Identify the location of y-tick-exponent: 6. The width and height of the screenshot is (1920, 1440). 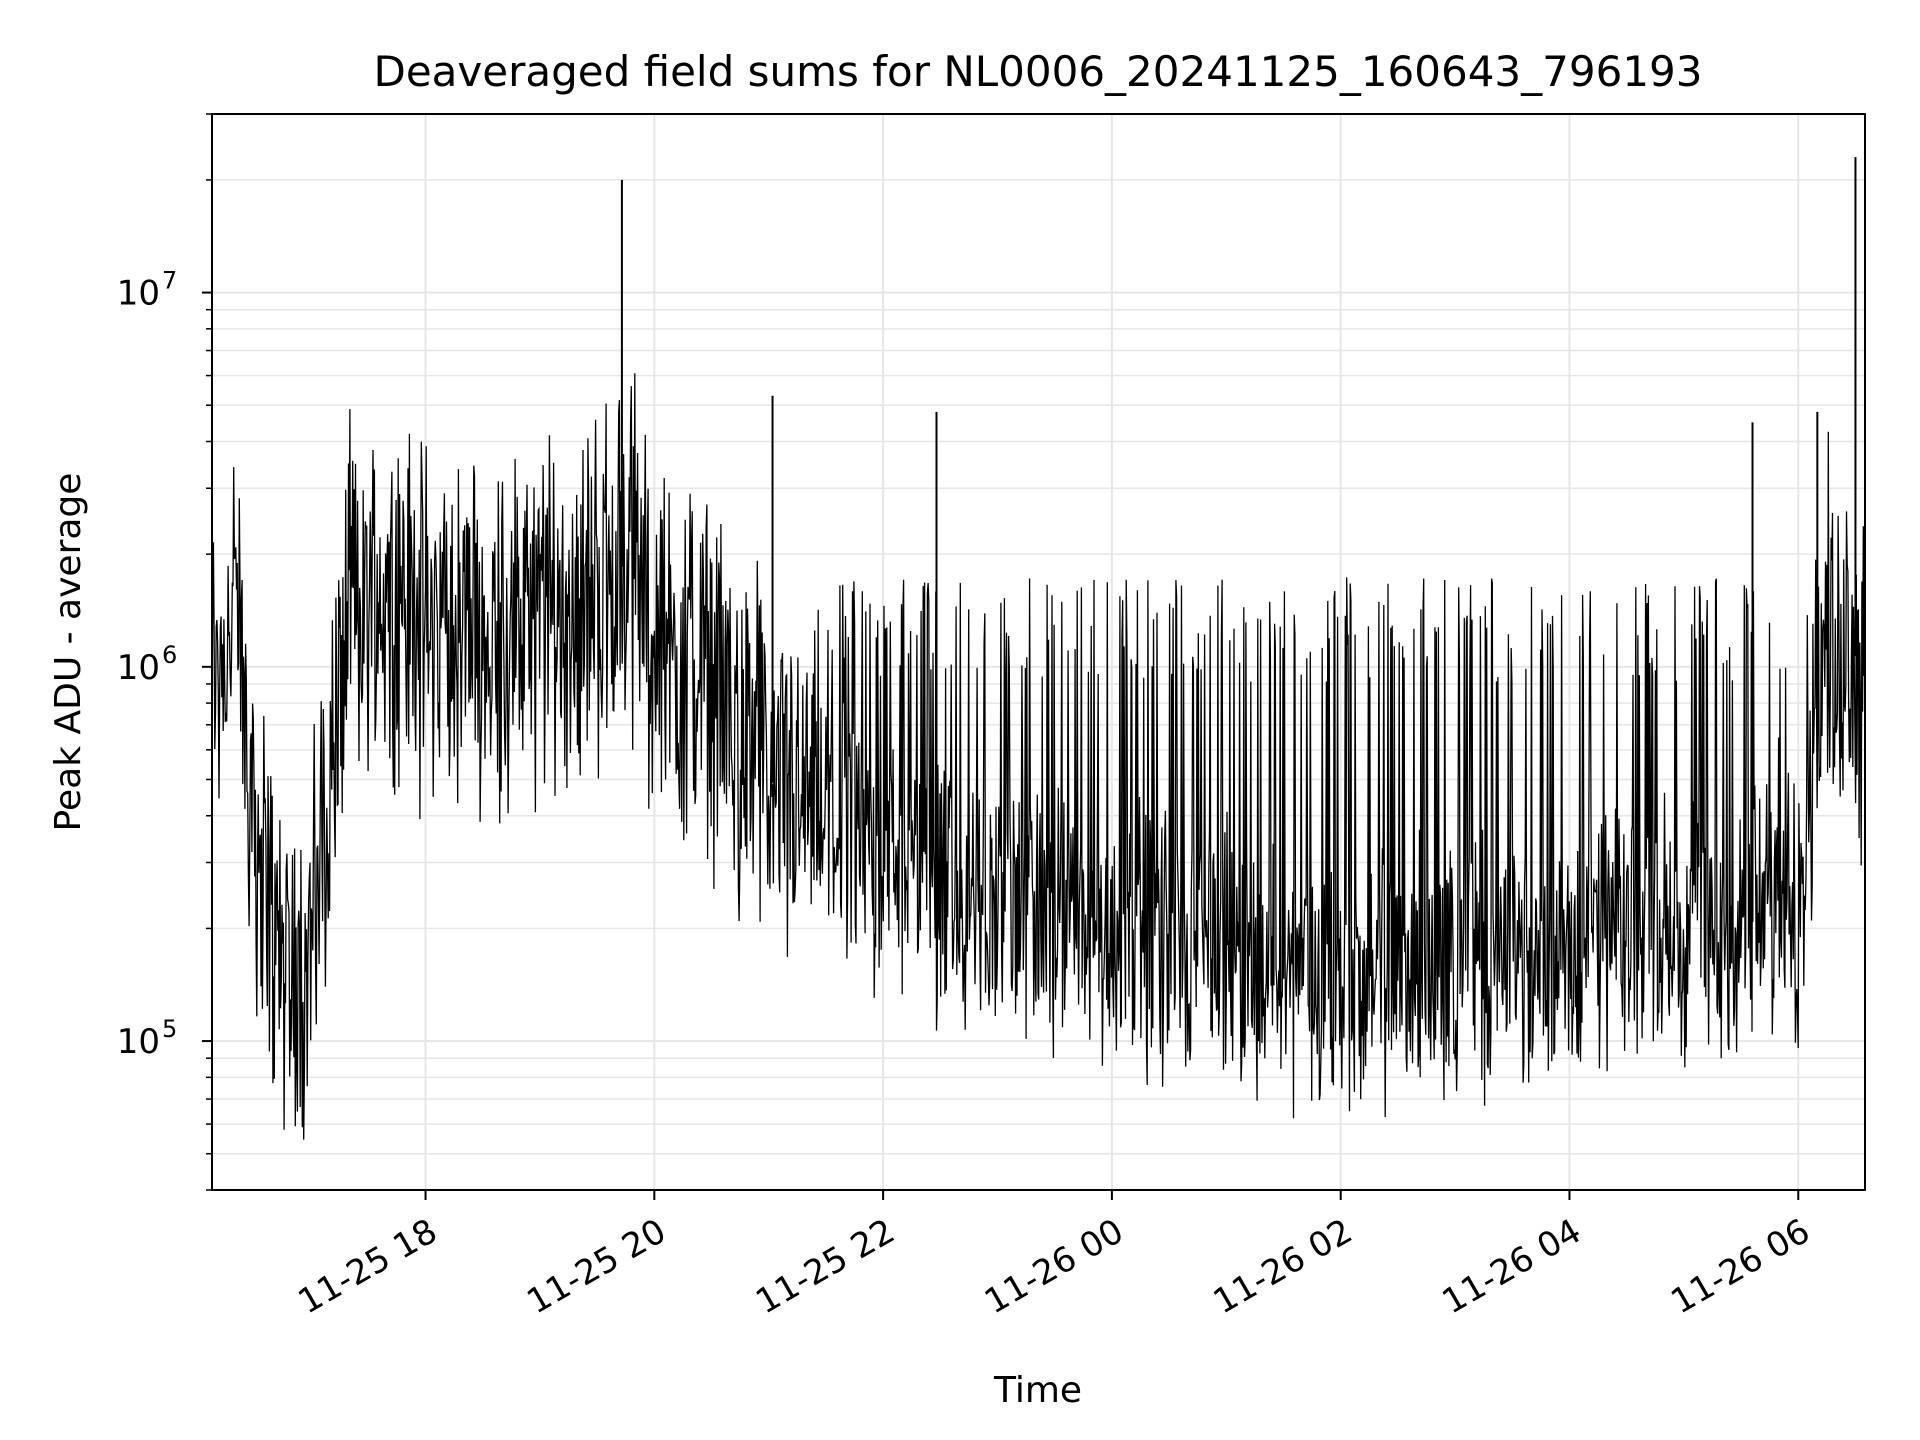
(169, 655).